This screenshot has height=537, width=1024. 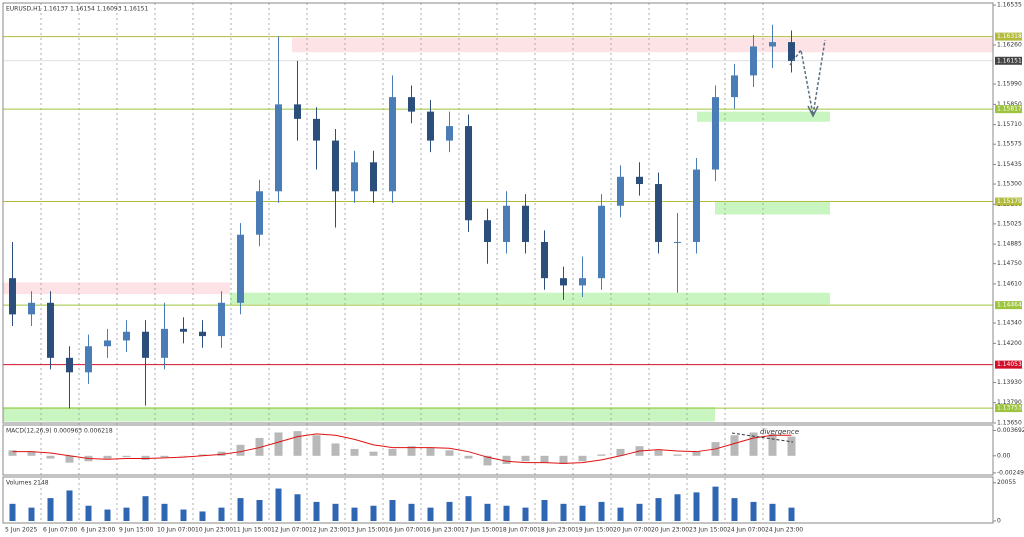 I want to click on current-price-label: 1.16151, so click(x=1009, y=60).